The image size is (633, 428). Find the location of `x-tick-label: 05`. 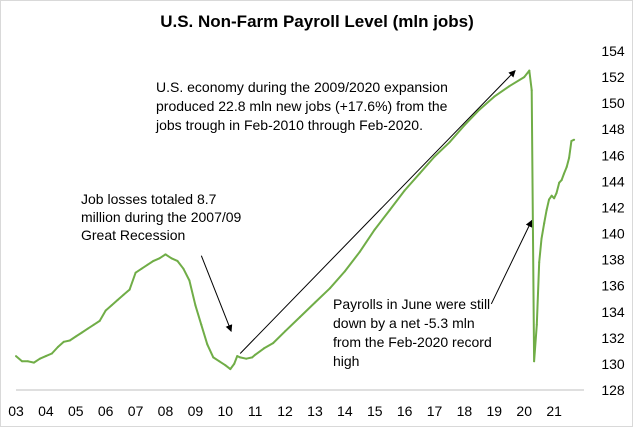

x-tick-label: 05 is located at coordinates (76, 411).